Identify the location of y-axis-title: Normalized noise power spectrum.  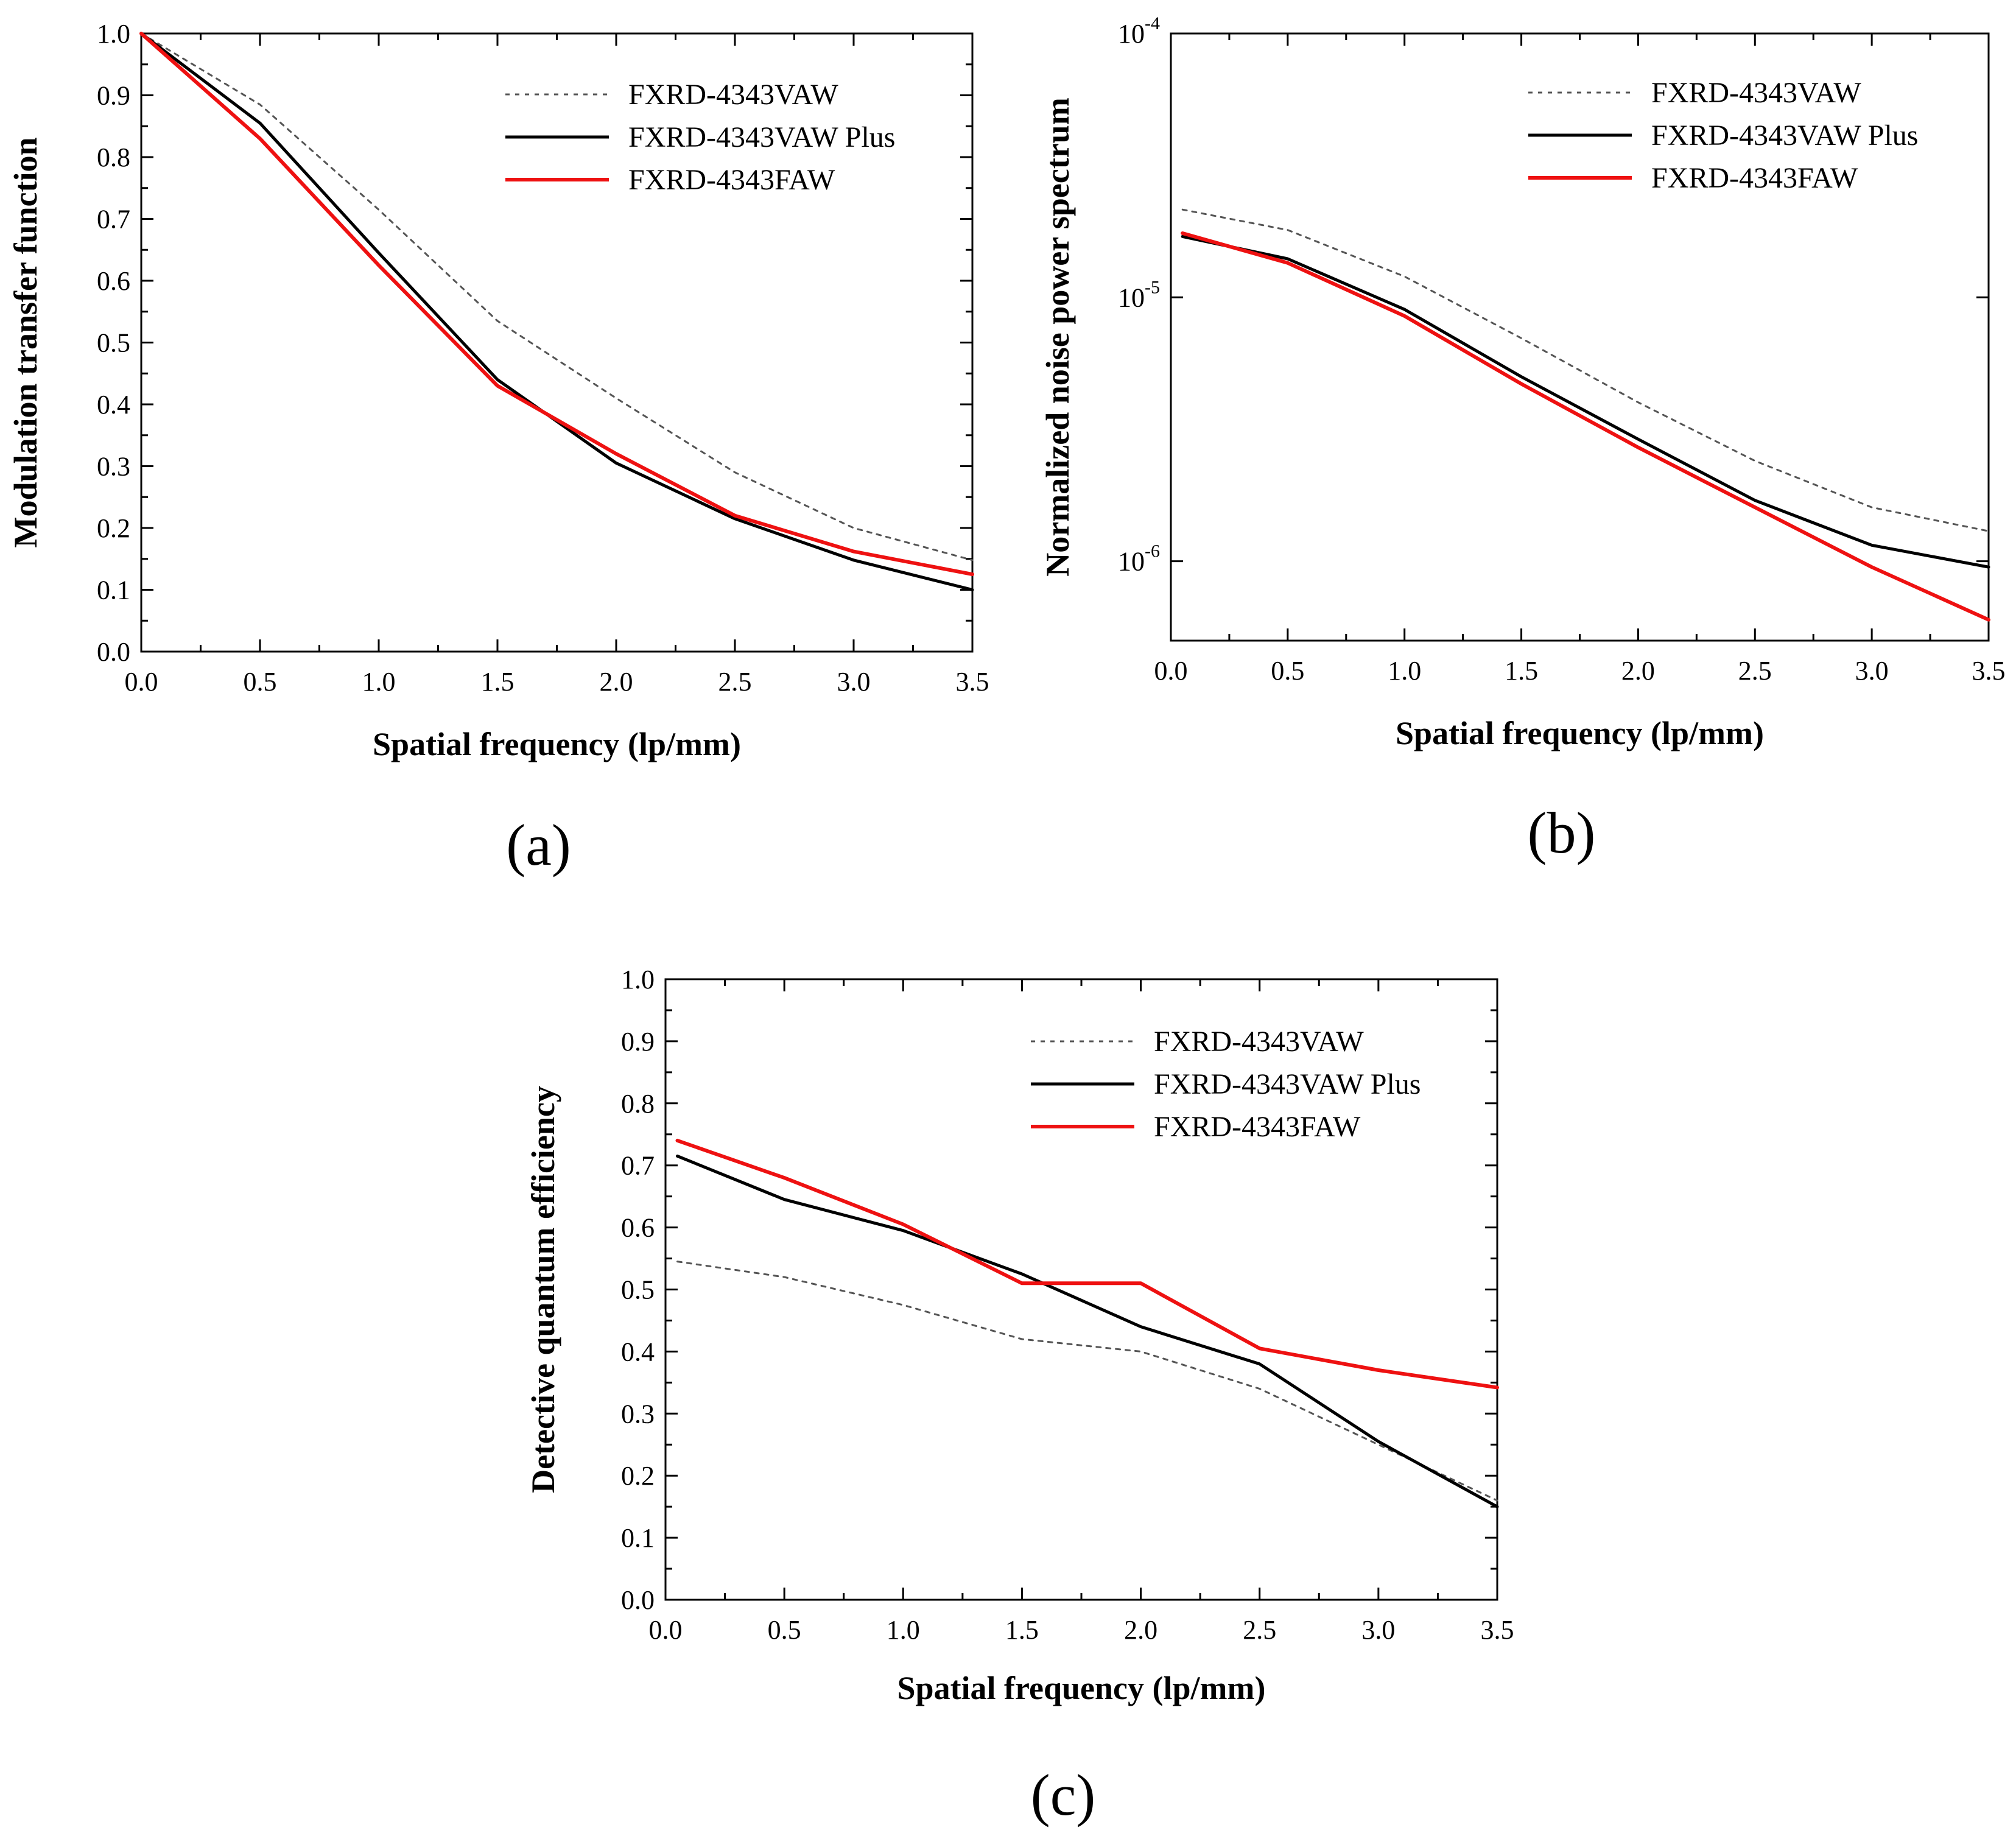
(1057, 336).